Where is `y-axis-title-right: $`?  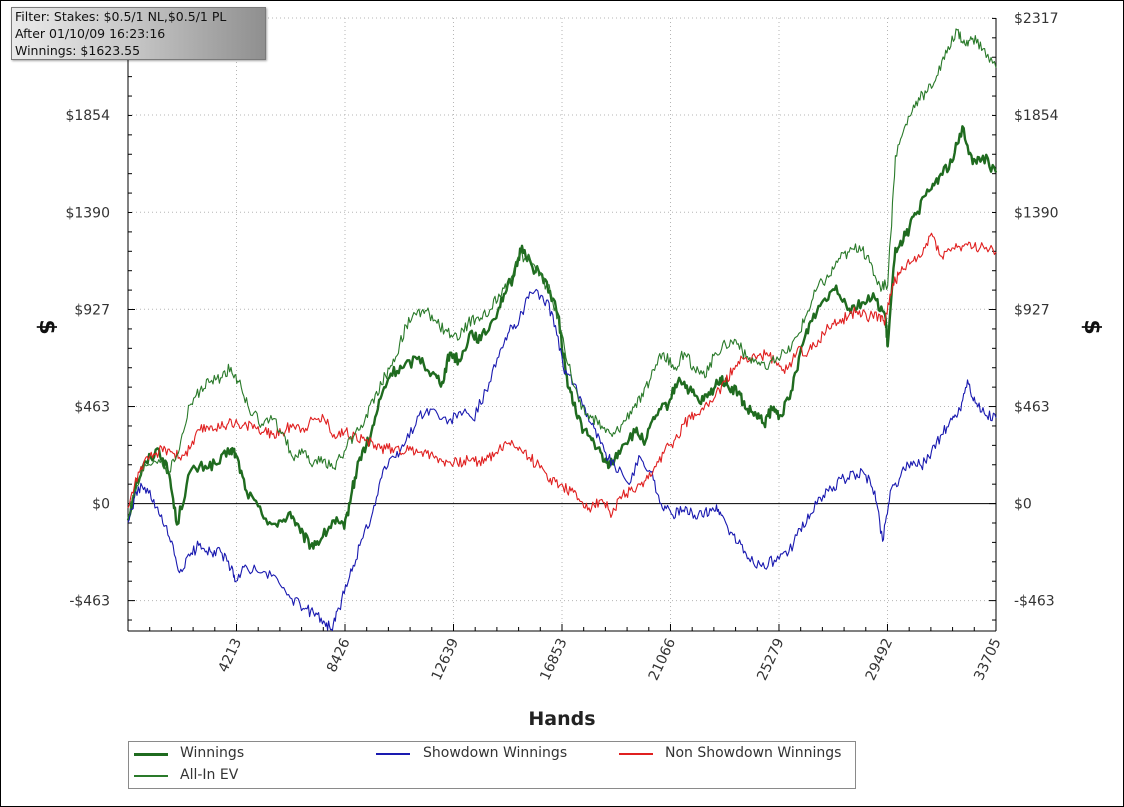 y-axis-title-right: $ is located at coordinates (1091, 326).